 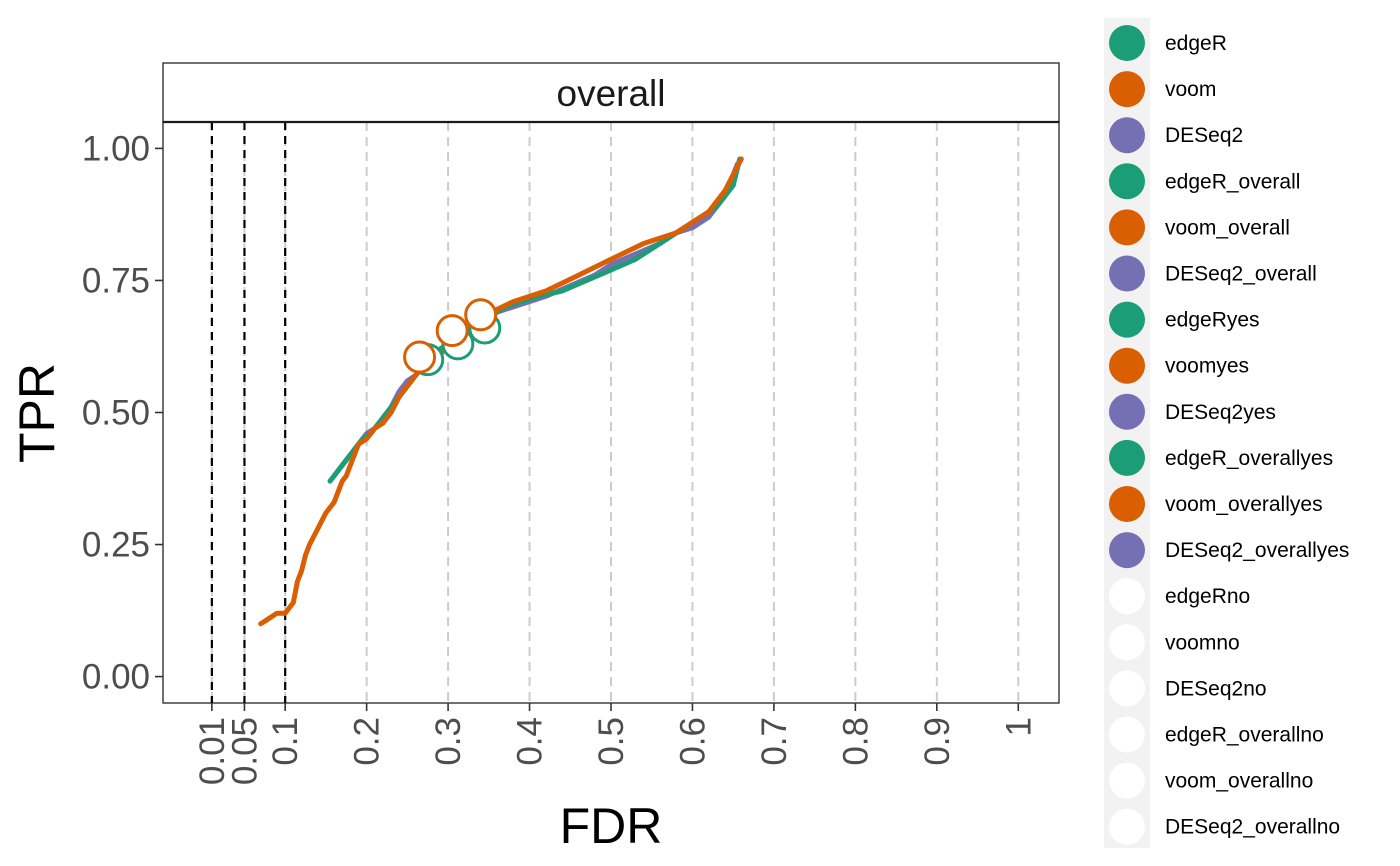 I want to click on x-tick-label-1: 0.05, so click(x=245, y=751).